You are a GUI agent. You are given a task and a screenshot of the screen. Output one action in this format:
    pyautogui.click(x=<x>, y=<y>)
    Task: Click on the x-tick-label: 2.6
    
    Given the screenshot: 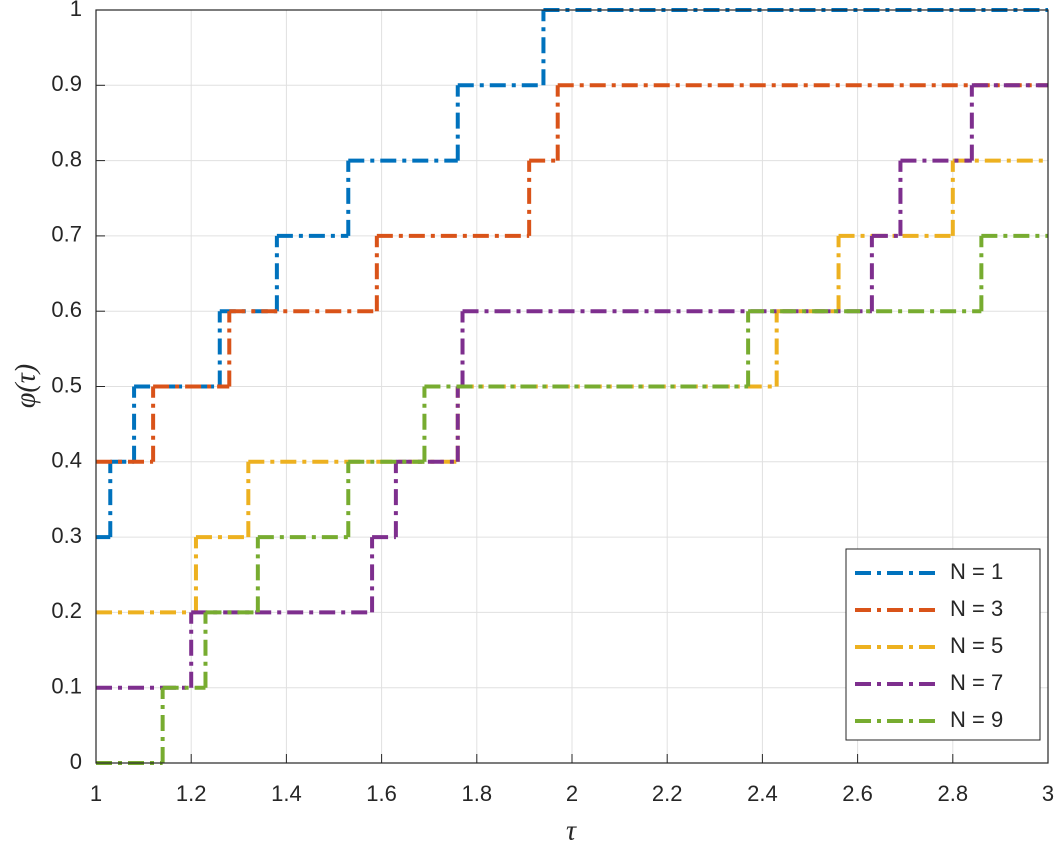 What is the action you would take?
    pyautogui.click(x=857, y=793)
    